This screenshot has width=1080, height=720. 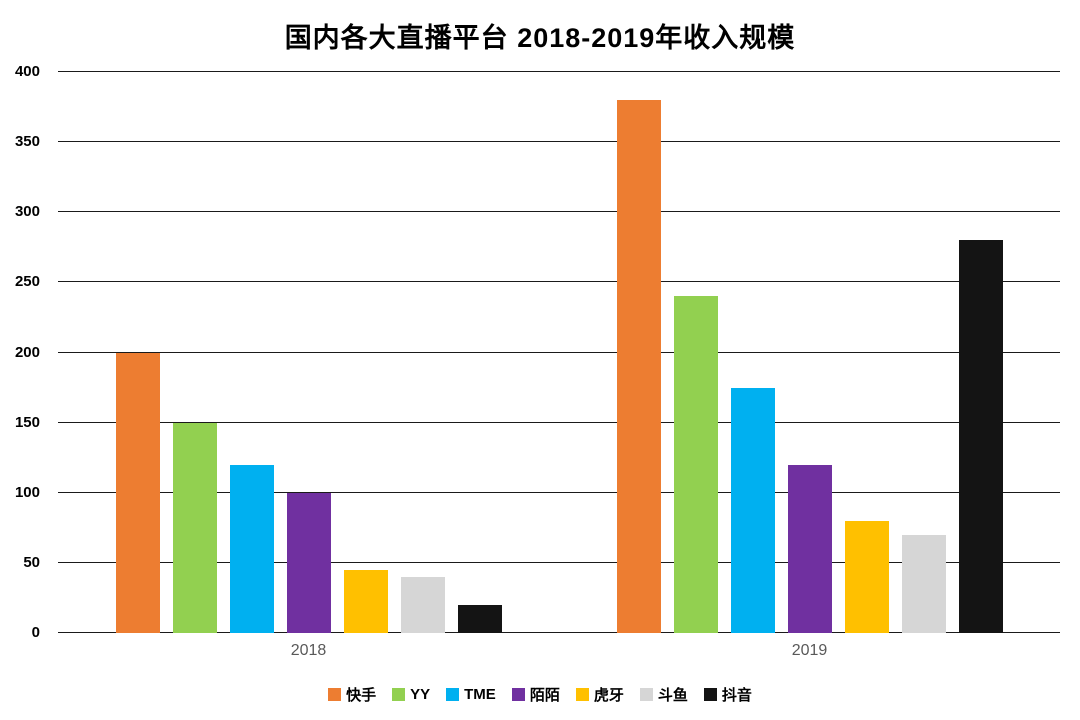 I want to click on y-axis: 0 50 100 150 200 250 300 350 400, so click(x=22, y=352).